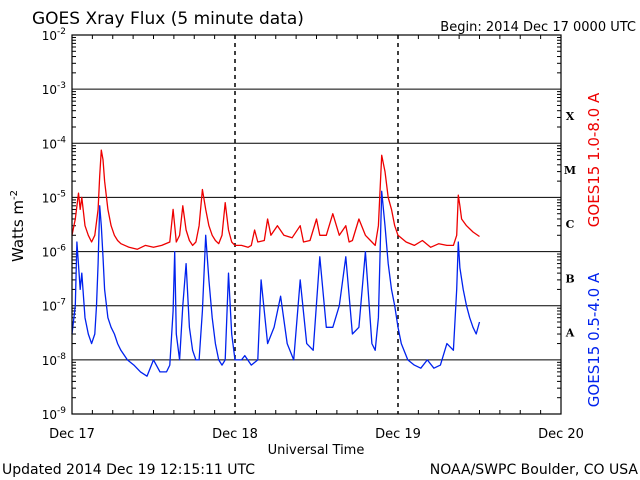 This screenshot has height=480, width=640. What do you see at coordinates (54, 360) in the screenshot?
I see `y-tick-label: 10⁻⁸` at bounding box center [54, 360].